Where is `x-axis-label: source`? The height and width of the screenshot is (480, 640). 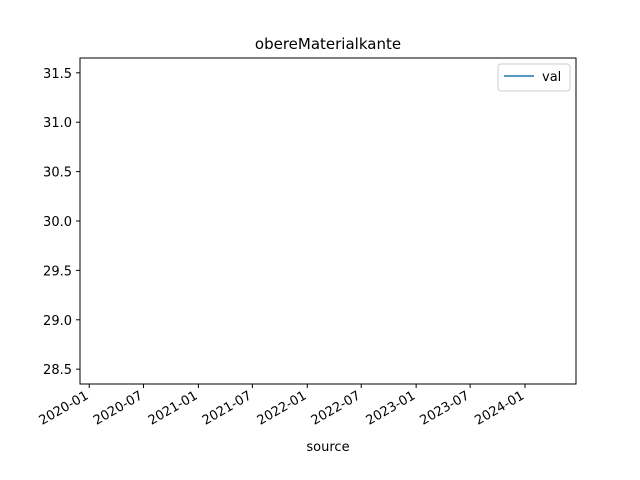
x-axis-label: source is located at coordinates (327, 447).